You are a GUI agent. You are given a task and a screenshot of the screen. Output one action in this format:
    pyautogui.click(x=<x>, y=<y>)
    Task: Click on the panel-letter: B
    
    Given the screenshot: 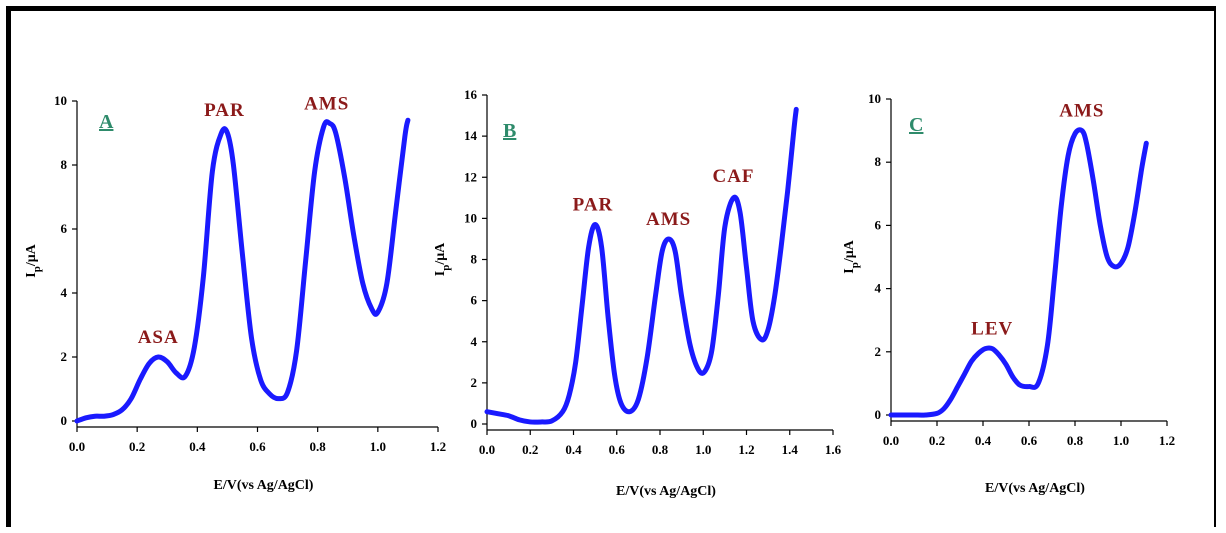 What is the action you would take?
    pyautogui.click(x=509, y=131)
    